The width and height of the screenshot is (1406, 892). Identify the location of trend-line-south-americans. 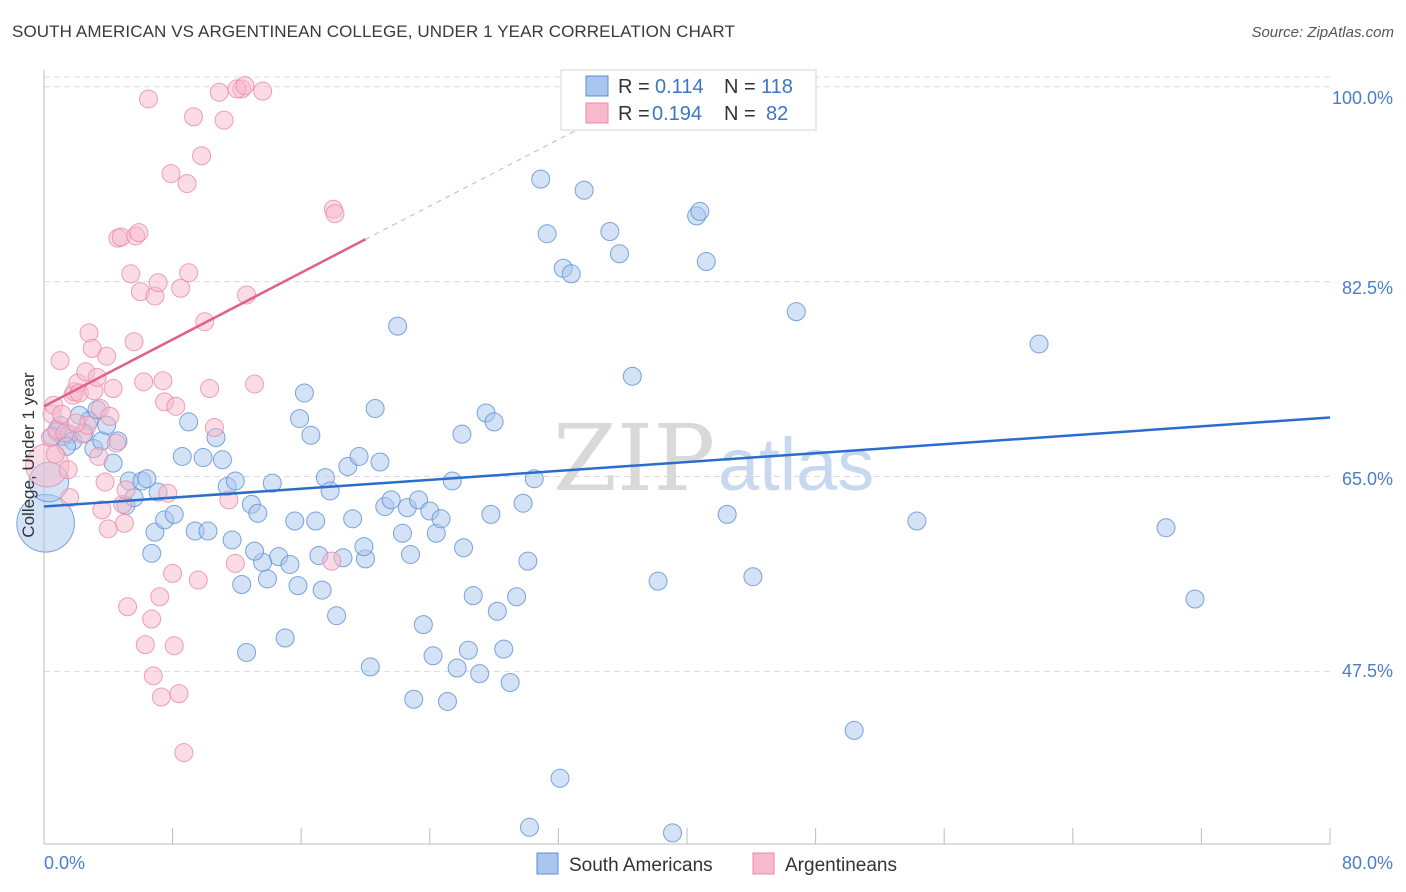
(687, 462).